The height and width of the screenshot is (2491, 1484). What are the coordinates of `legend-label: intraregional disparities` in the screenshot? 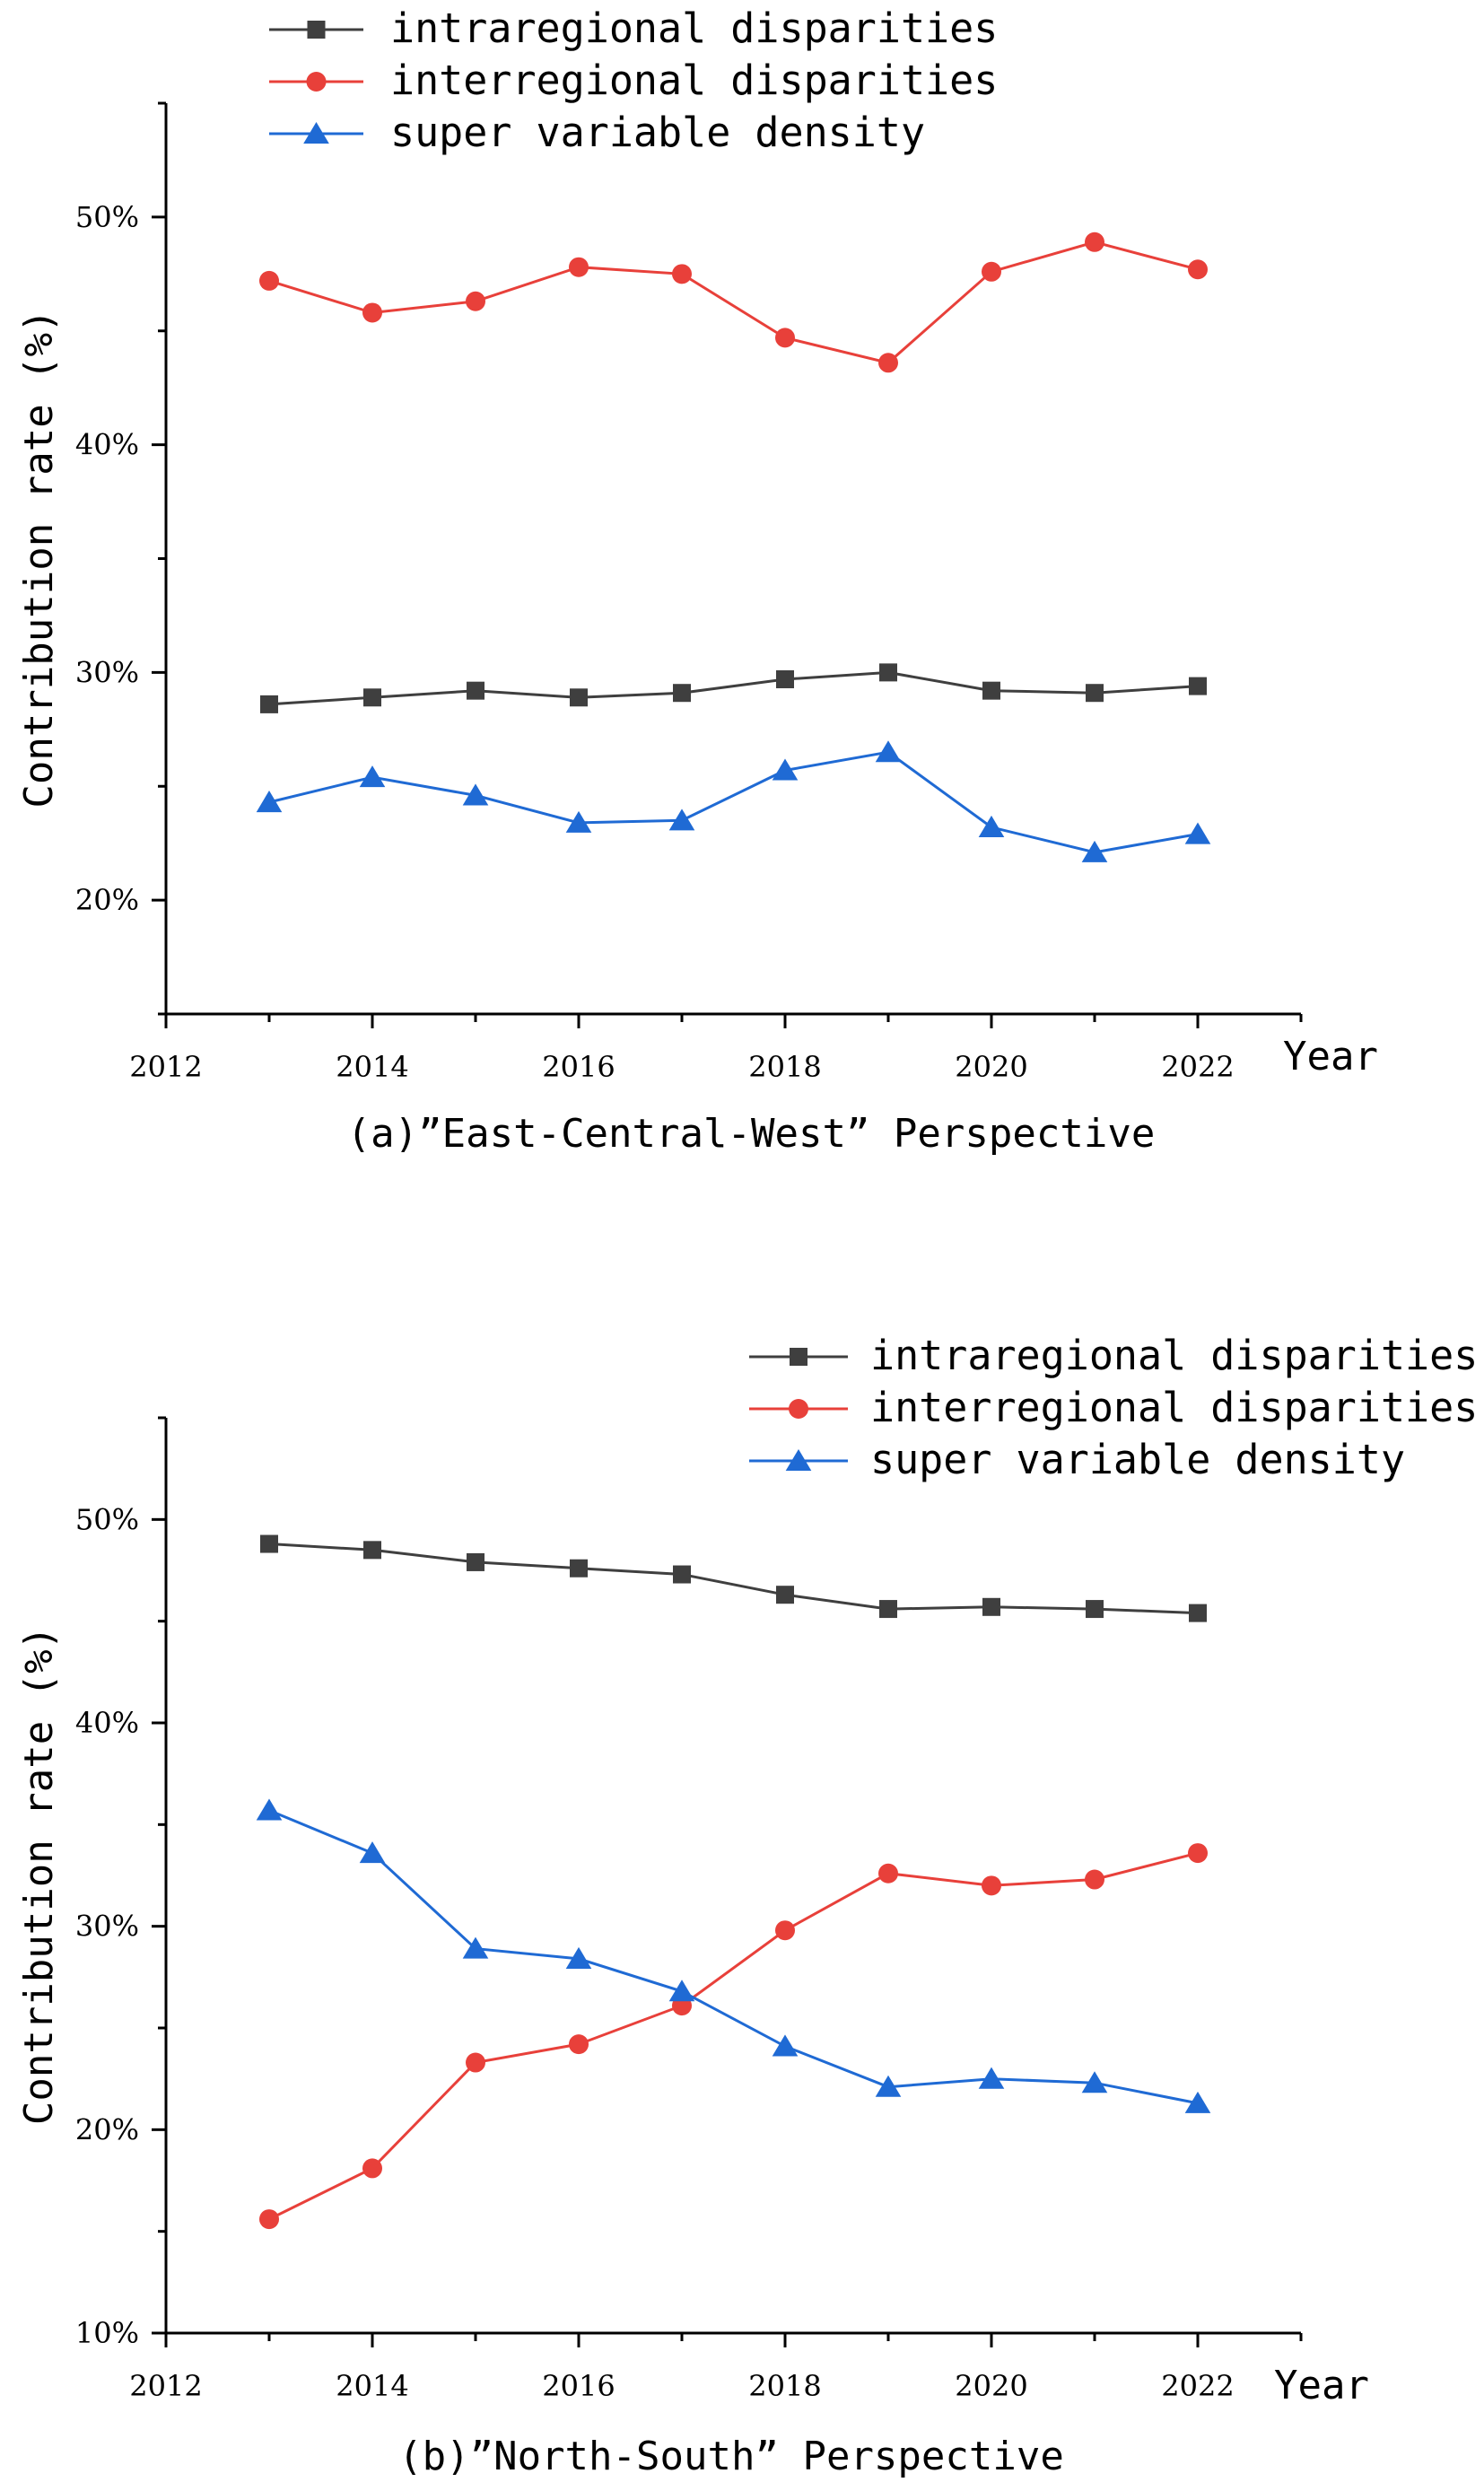 It's located at (694, 28).